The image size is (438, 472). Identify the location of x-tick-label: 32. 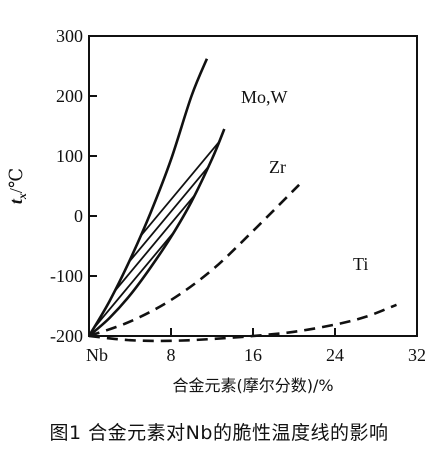
(417, 355).